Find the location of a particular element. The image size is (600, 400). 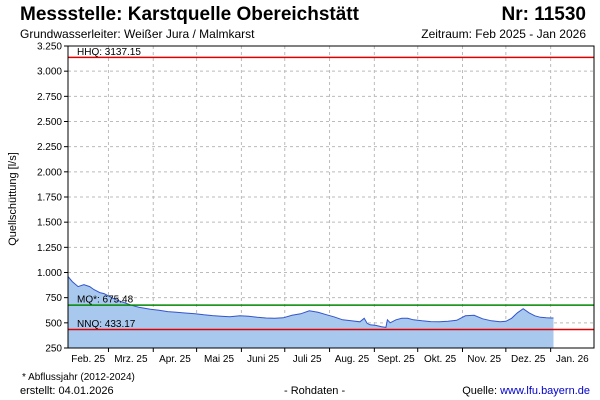

footnote: * Abflussjahr (2012-2024) is located at coordinates (78, 377).